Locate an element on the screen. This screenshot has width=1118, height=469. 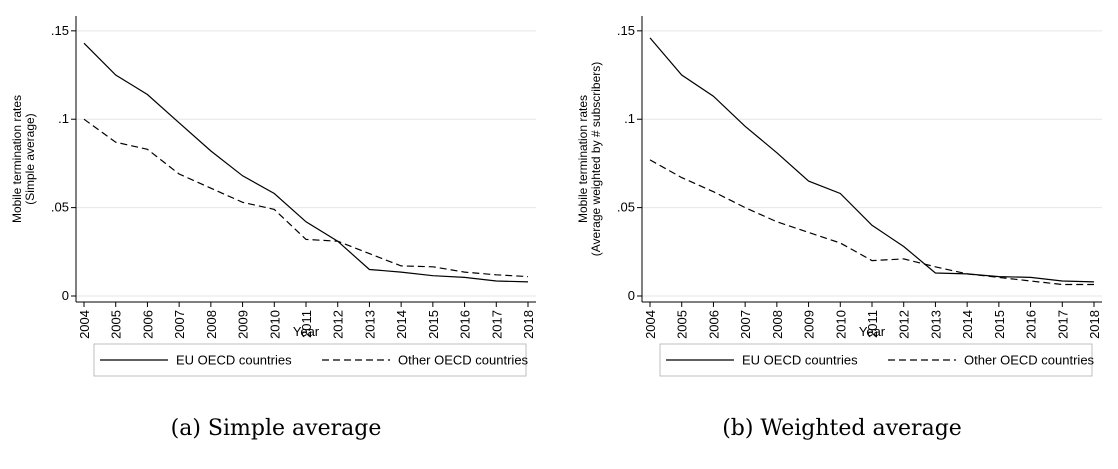
caption-weighted-average: (b) Weighted average is located at coordinates (842, 428).